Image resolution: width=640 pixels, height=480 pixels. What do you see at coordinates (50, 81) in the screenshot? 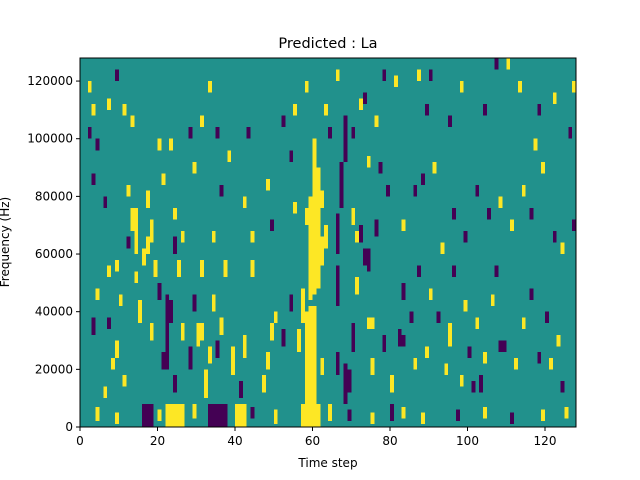
I see `y-tick-label: 120000` at bounding box center [50, 81].